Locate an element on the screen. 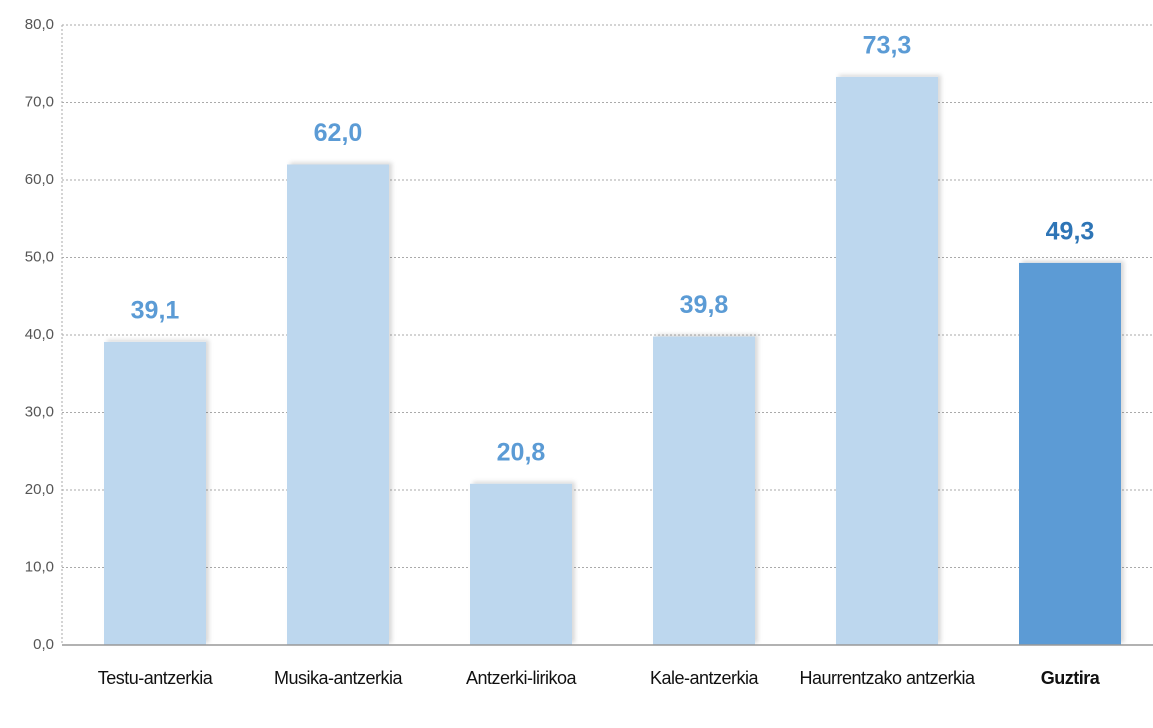 This screenshot has width=1153, height=728. y-tick-label: 80,0 is located at coordinates (39, 24).